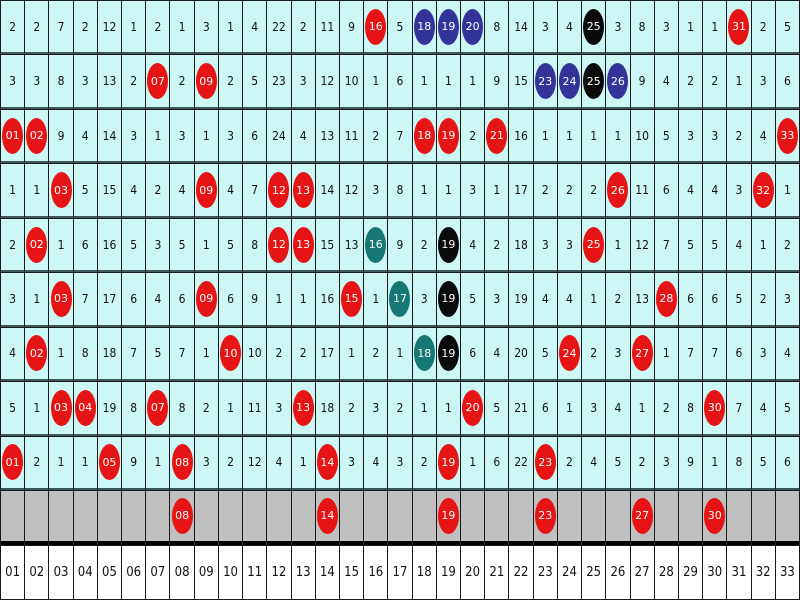 The image size is (800, 600). Describe the element at coordinates (85, 407) in the screenshot. I see `ball-red: 04` at that location.